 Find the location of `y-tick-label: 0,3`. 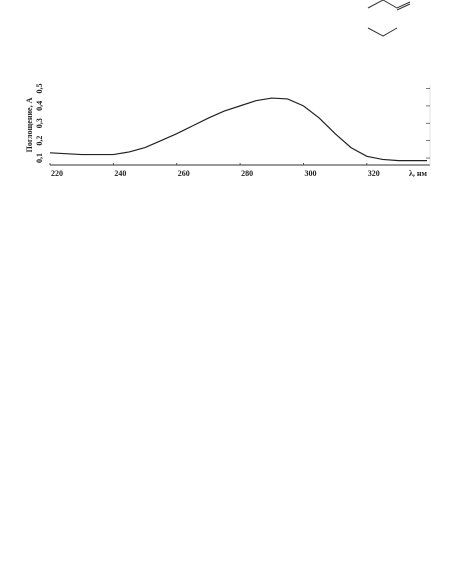

y-tick-label: 0,3 is located at coordinates (39, 123).